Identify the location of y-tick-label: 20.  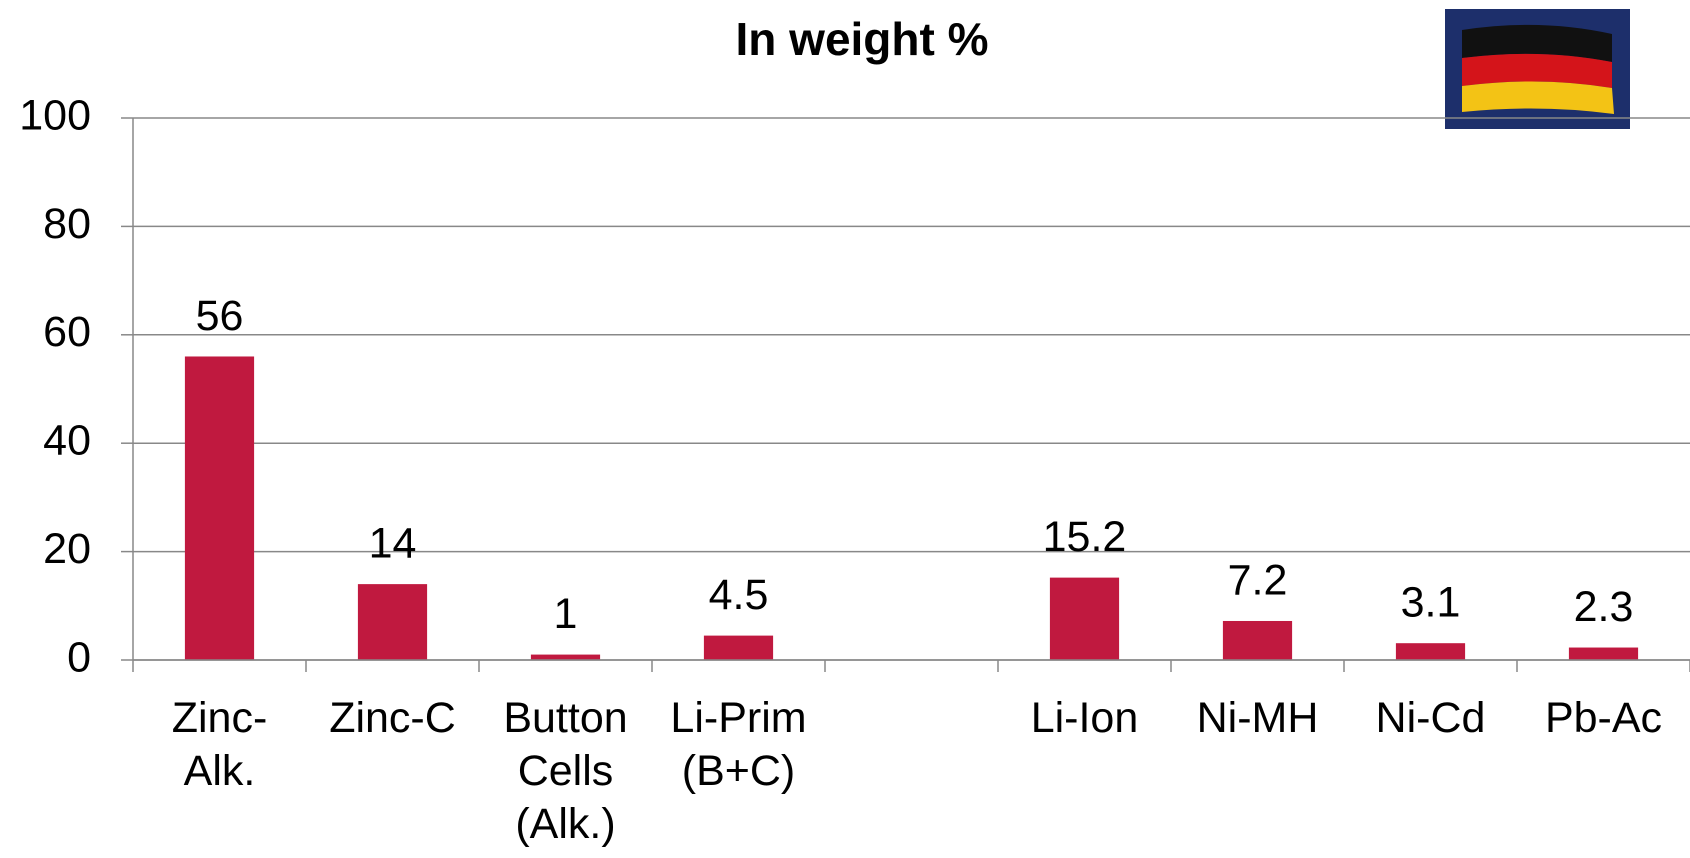
(67, 549).